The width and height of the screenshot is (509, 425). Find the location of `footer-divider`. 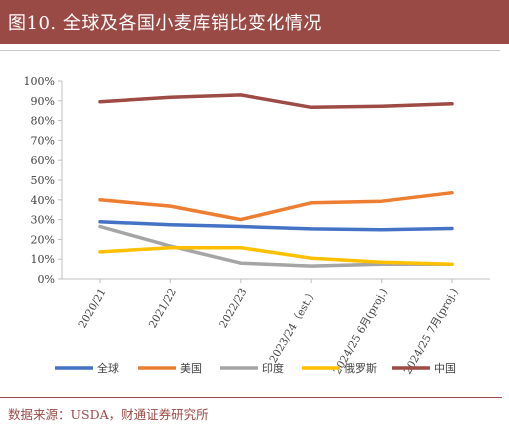

footer-divider is located at coordinates (251, 397).